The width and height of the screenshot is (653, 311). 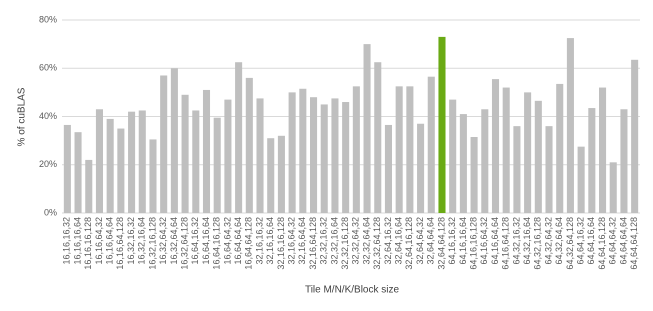 I want to click on x-tick-label: 16,16,64,32, so click(x=99, y=241).